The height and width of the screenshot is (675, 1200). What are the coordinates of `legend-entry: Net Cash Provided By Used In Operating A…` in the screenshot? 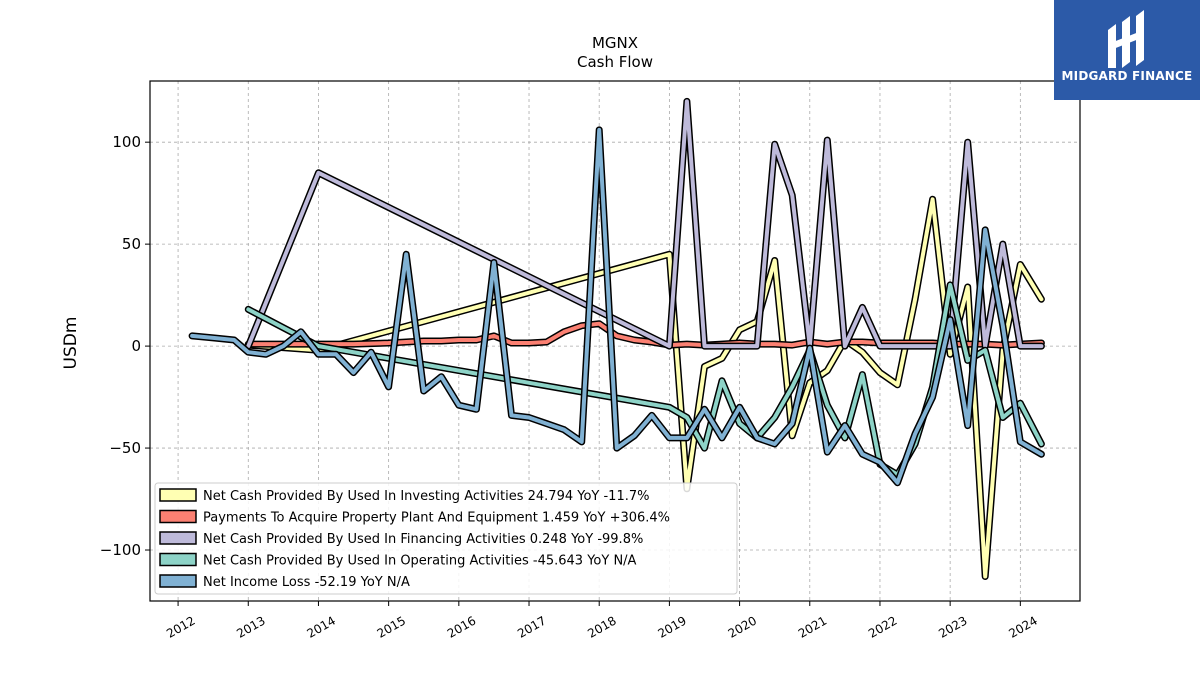 It's located at (420, 561).